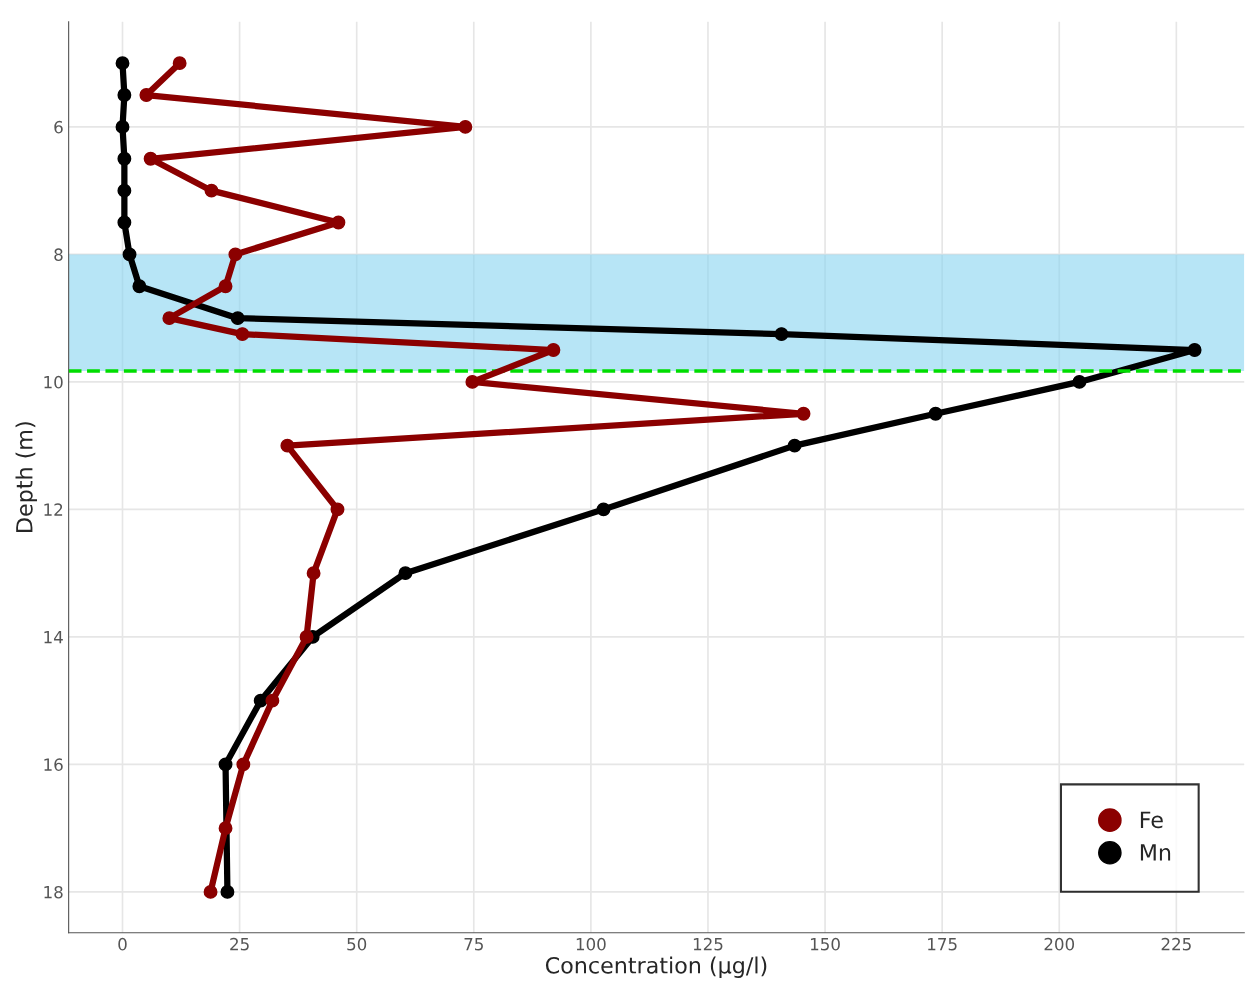  I want to click on x-tick-label: 0, so click(122, 944).